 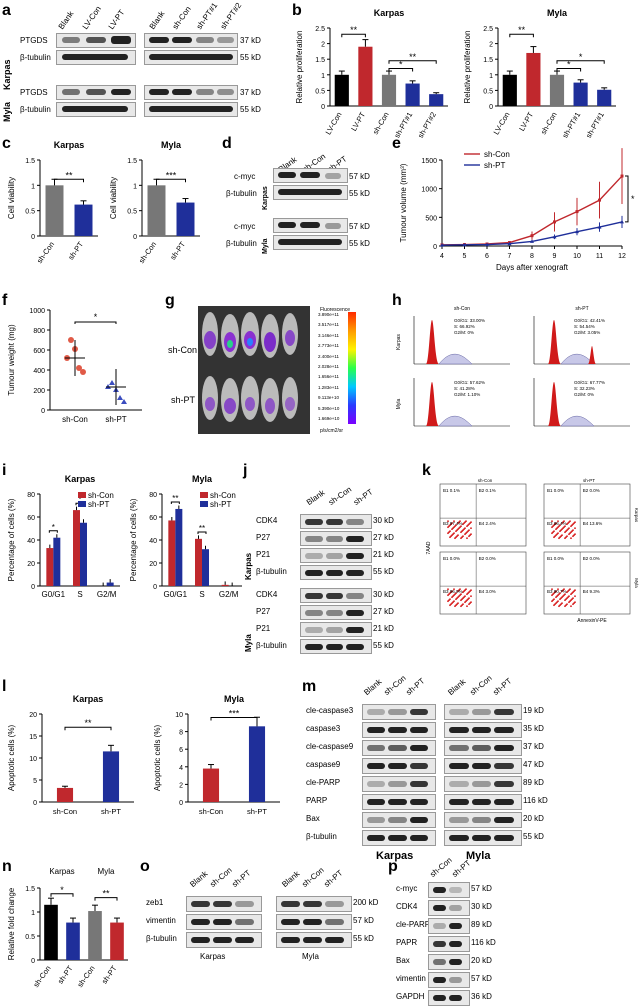 What do you see at coordinates (223, 495) in the screenshot?
I see `legend-label: sh-Con` at bounding box center [223, 495].